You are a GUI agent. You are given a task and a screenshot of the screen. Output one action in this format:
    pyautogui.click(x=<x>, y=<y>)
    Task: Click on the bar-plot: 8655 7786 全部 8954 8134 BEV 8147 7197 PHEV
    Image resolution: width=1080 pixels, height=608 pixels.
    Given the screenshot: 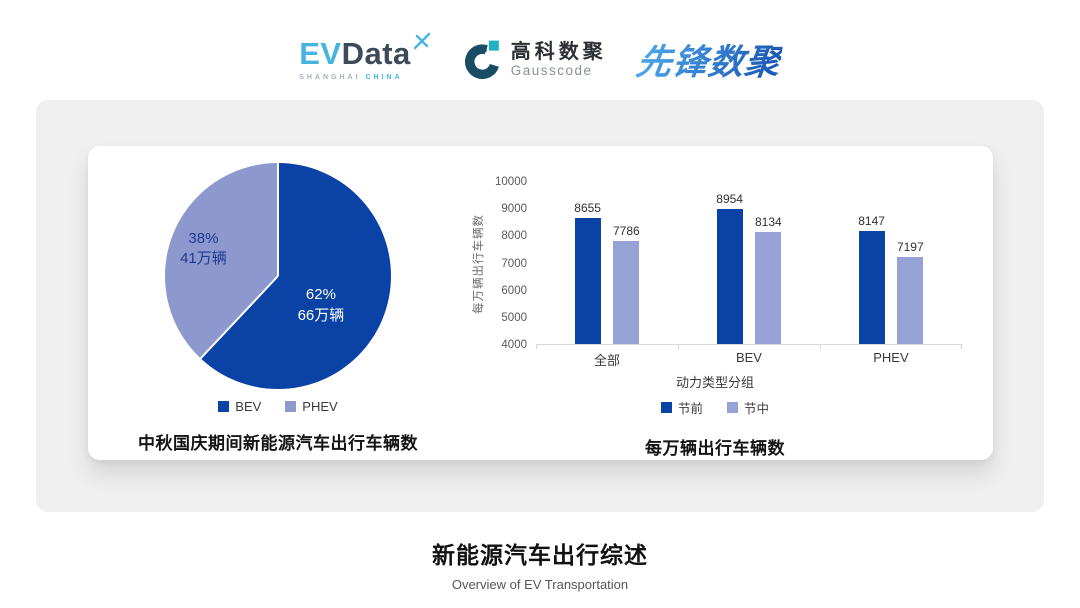 What is the action you would take?
    pyautogui.click(x=749, y=275)
    